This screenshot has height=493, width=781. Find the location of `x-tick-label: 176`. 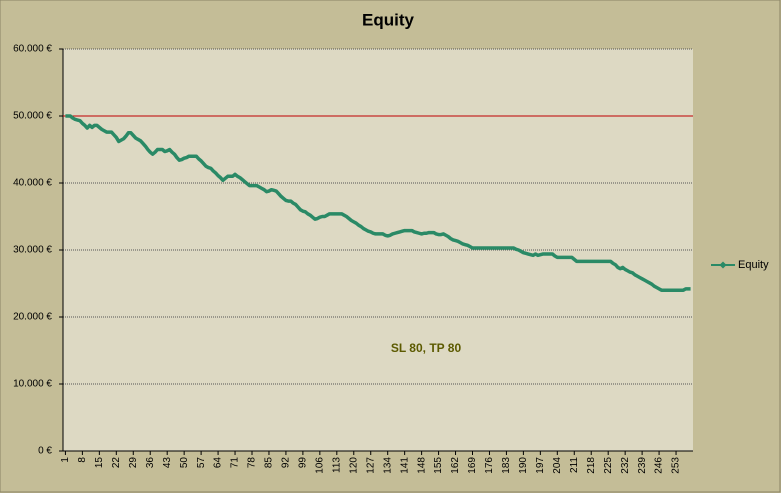

x-tick-label: 176 is located at coordinates (489, 465).